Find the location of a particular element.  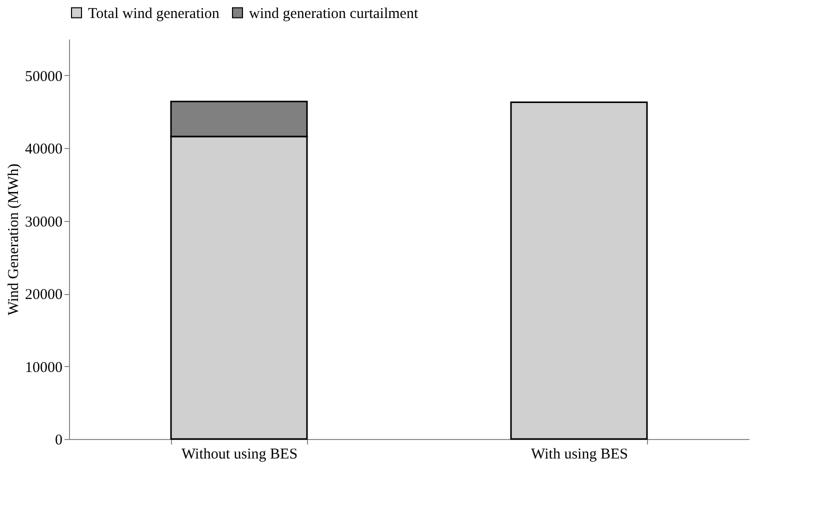

y-tick-label: 10000 is located at coordinates (43, 368).